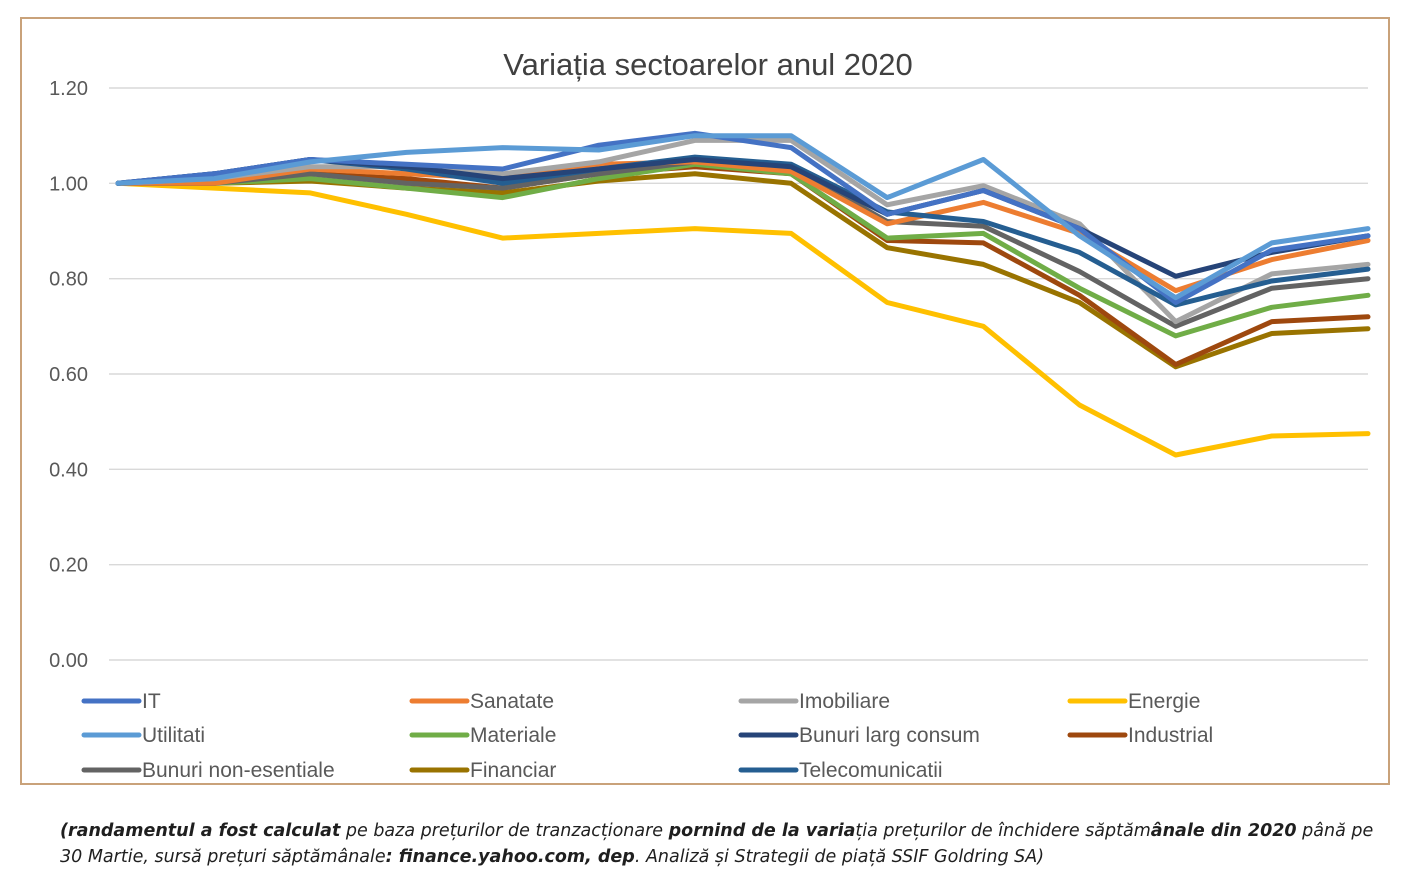 The height and width of the screenshot is (870, 1412). Describe the element at coordinates (1164, 701) in the screenshot. I see `legend-label-energie: Energie` at that location.